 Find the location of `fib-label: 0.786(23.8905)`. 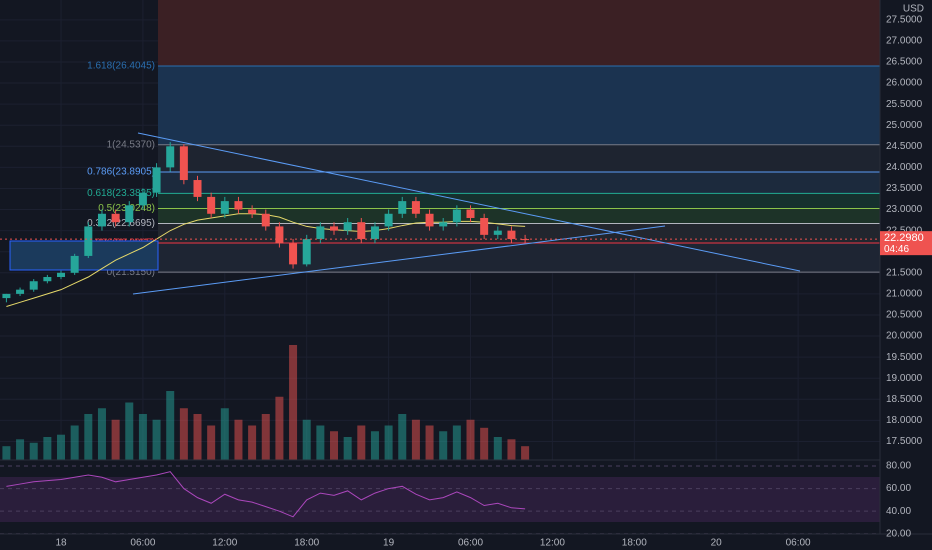

fib-label: 0.786(23.8905) is located at coordinates (121, 172).